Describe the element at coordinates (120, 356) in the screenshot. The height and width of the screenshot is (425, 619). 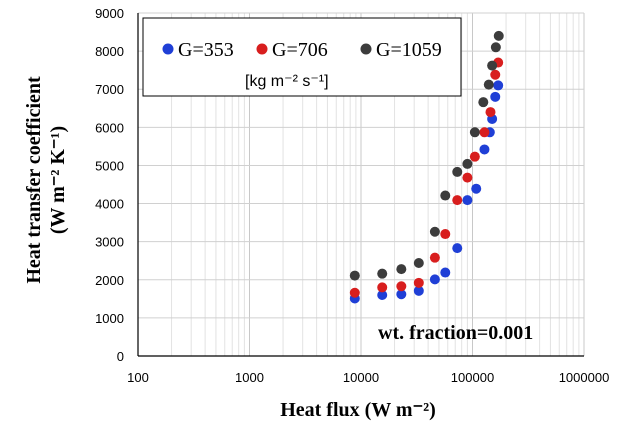
I see `y-tick-label: 0` at that location.